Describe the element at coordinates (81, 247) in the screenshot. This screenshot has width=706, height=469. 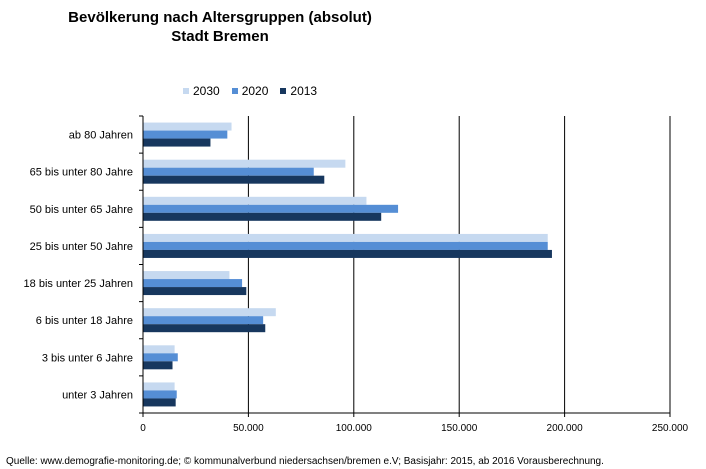
I see `category-label: 25 bis unter 50 Jahre` at that location.